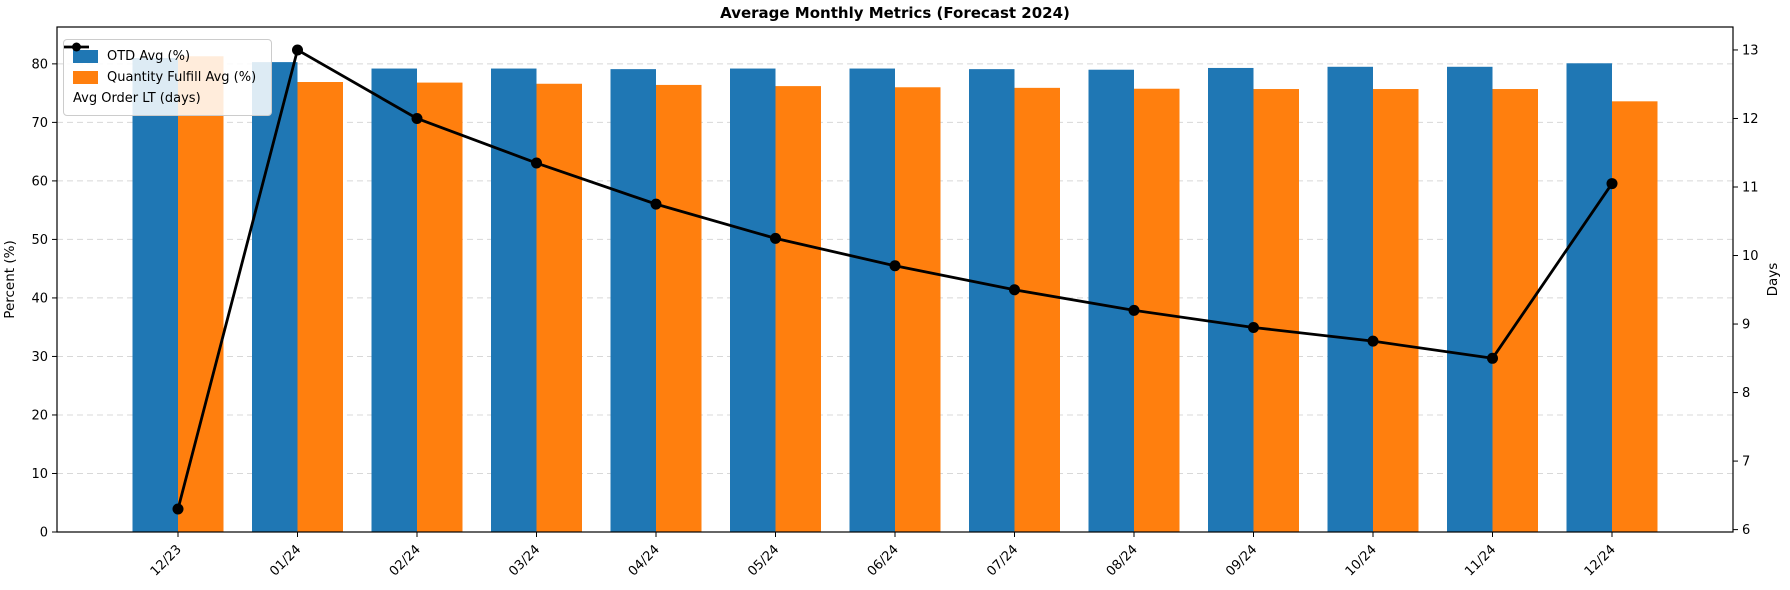 Image resolution: width=1790 pixels, height=590 pixels. What do you see at coordinates (1350, 299) in the screenshot?
I see `bar-otd-10/24` at bounding box center [1350, 299].